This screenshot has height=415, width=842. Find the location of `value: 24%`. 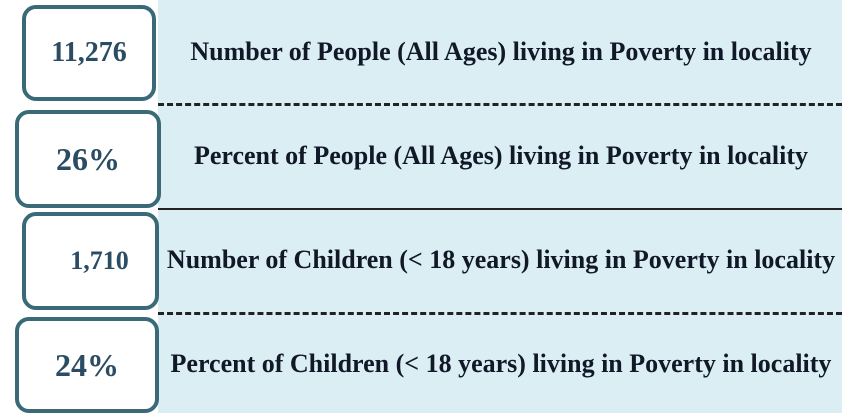

value: 24% is located at coordinates (87, 364).